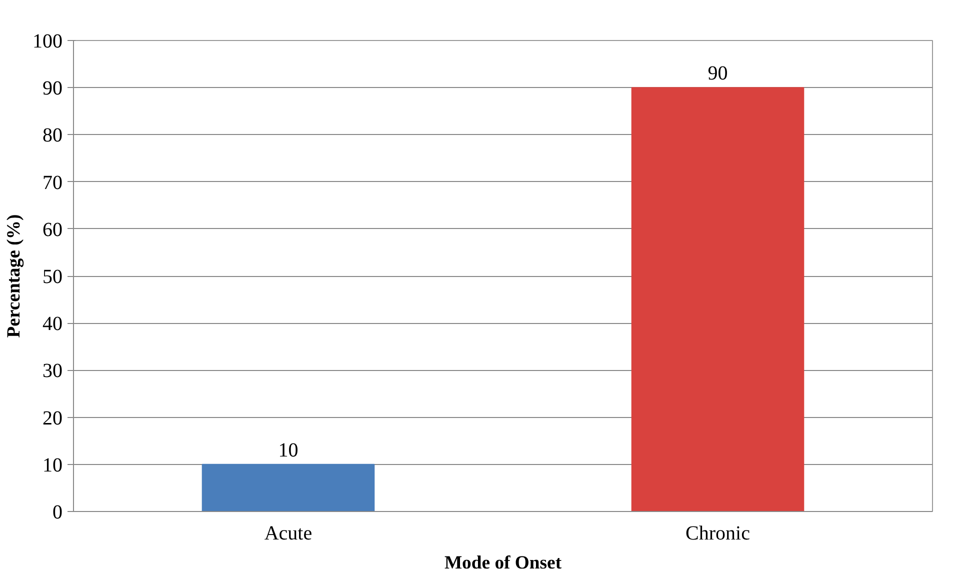 The height and width of the screenshot is (581, 955). Describe the element at coordinates (288, 533) in the screenshot. I see `x-tick-label: Acute` at that location.